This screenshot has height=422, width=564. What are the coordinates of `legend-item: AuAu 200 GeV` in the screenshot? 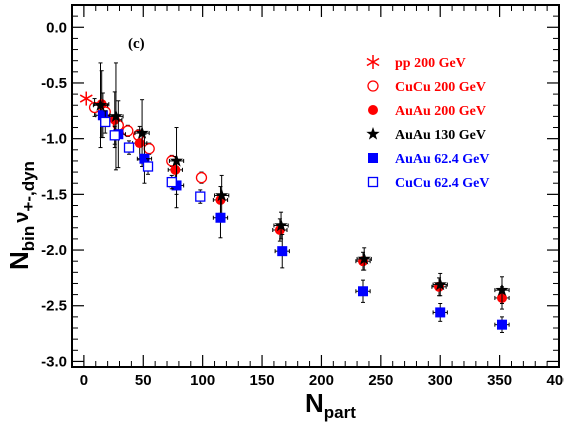 It's located at (427, 111).